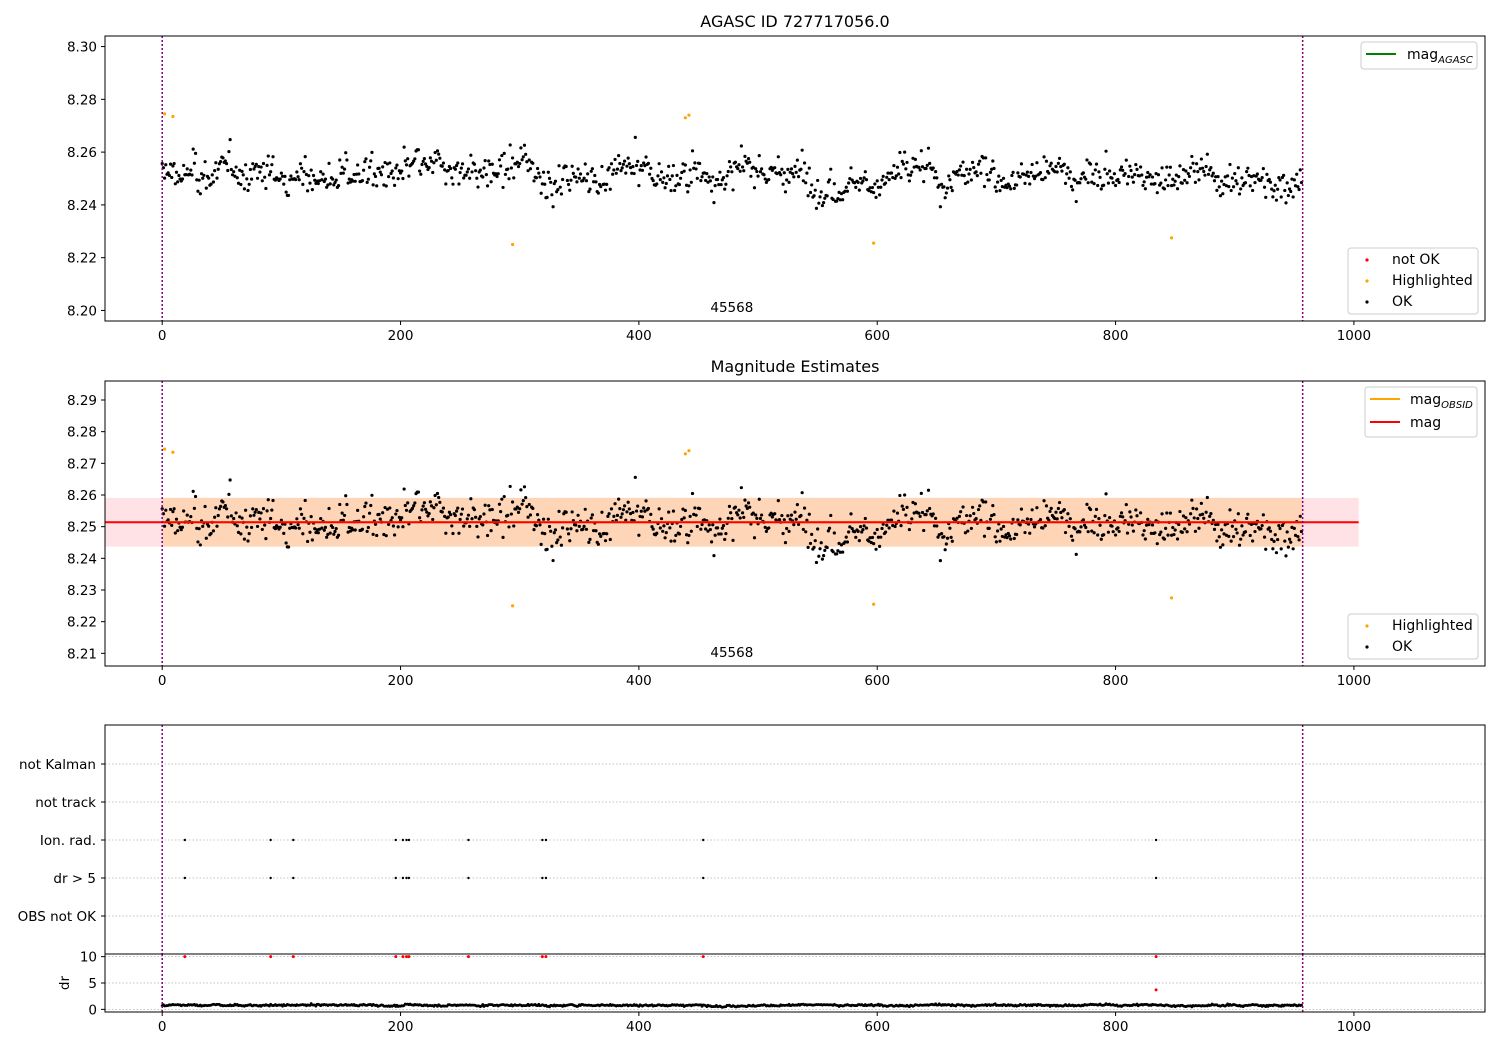 The image size is (1500, 1050). I want to click on y-tick-label: 8.20, so click(82, 311).